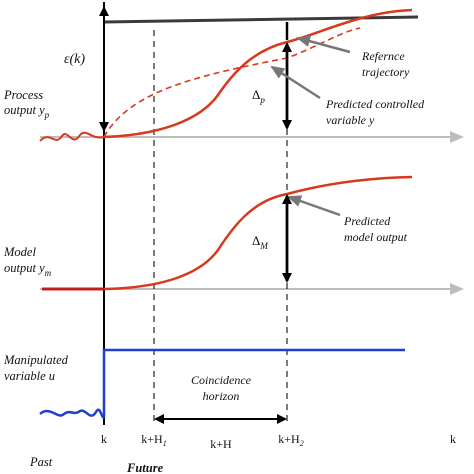 This screenshot has height=474, width=474. I want to click on process-output-past, so click(72, 136).